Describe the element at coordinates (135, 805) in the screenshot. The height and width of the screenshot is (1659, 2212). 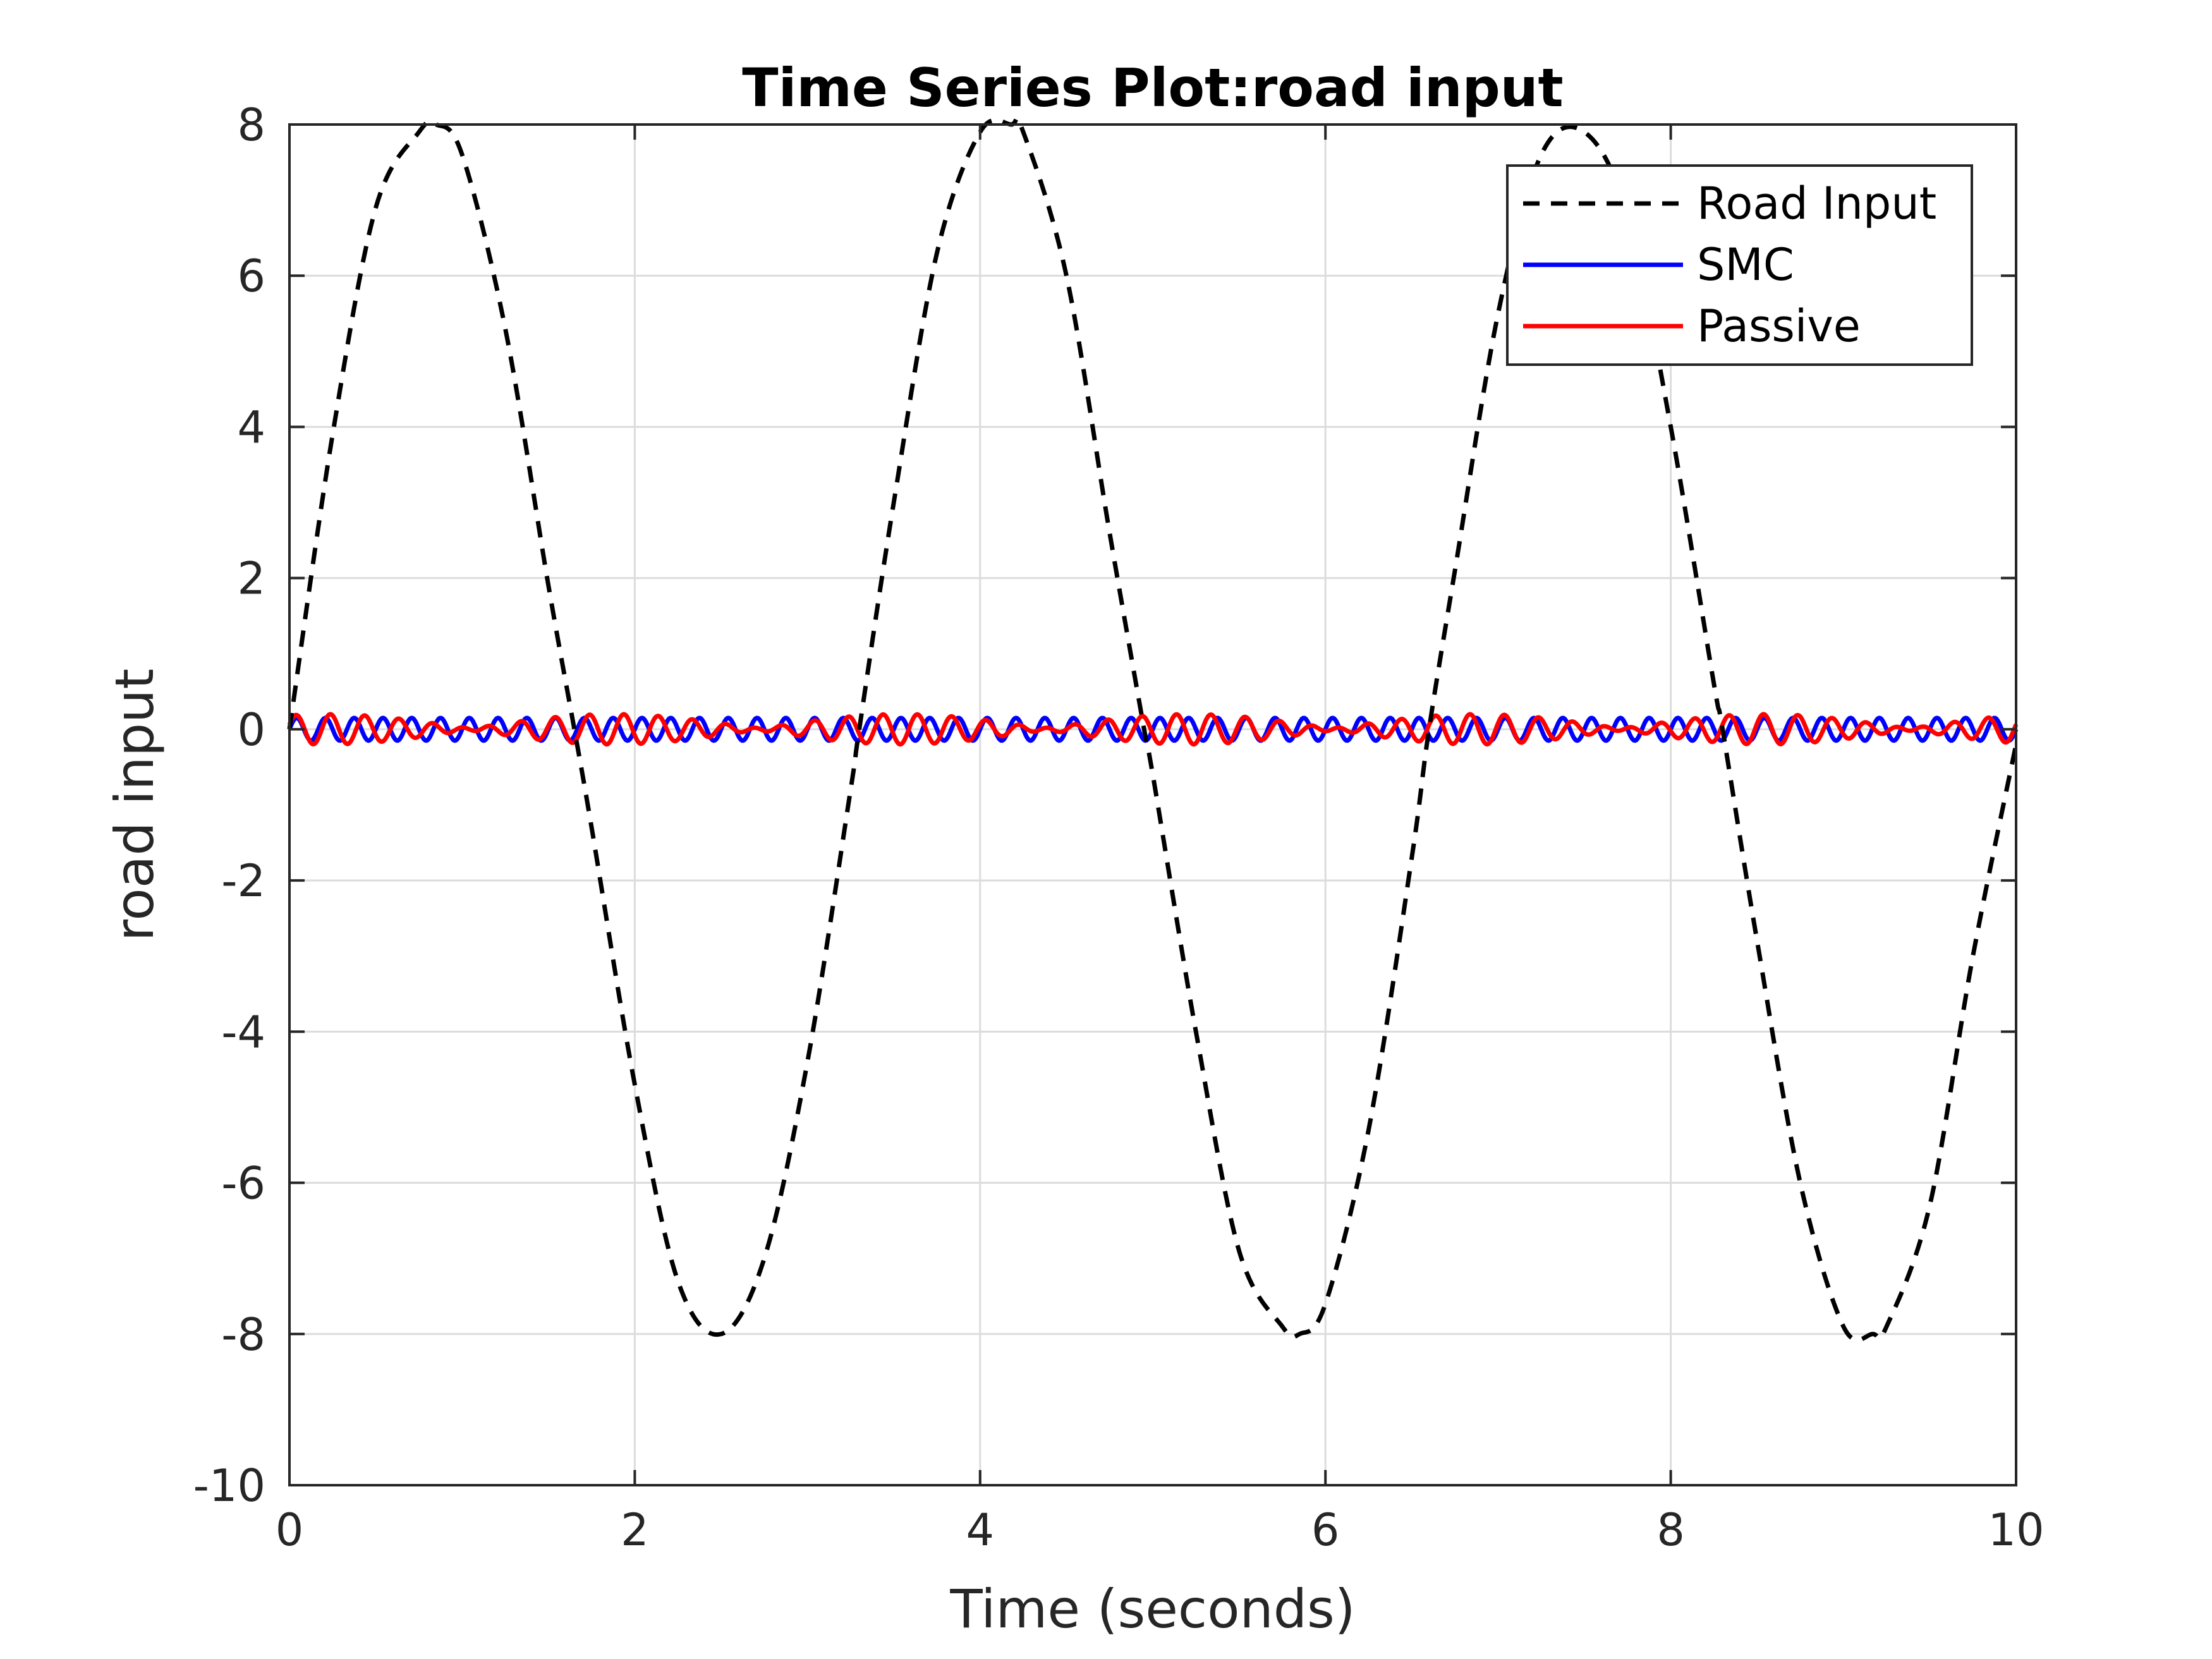
I see `y-axis-label: road input` at that location.